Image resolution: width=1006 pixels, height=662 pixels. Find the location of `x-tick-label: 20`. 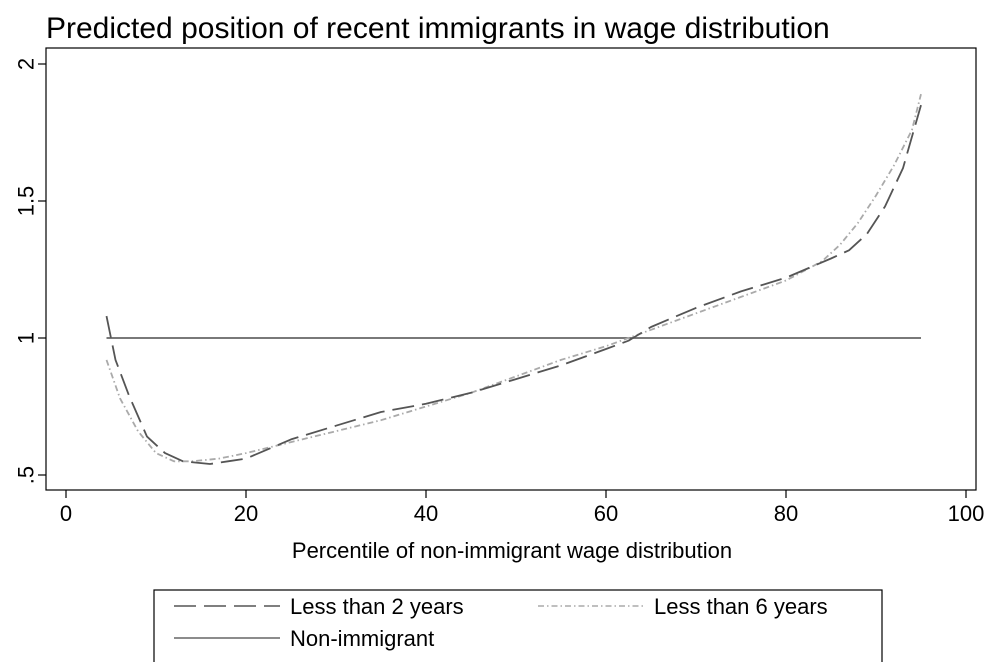

x-tick-label: 20 is located at coordinates (246, 513).